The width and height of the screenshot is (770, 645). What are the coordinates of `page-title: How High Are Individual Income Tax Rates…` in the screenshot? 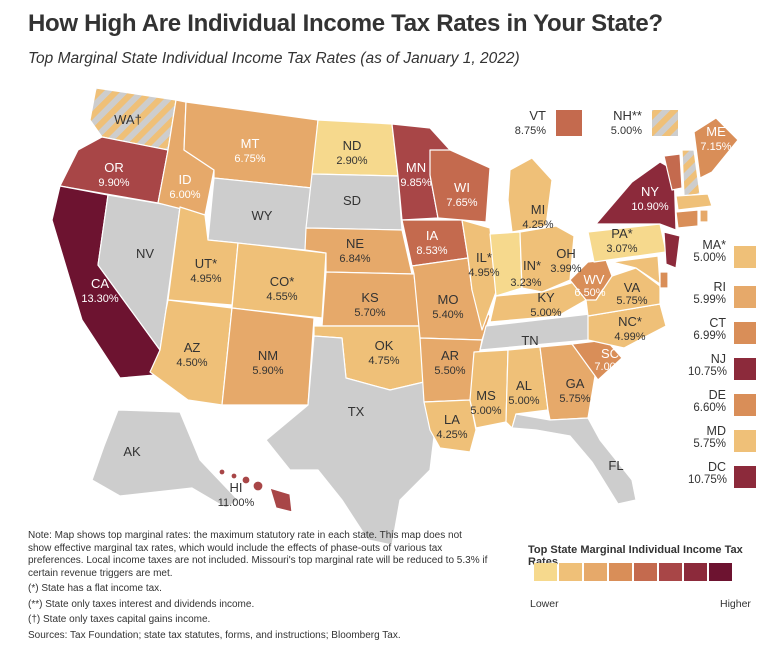 It's located at (345, 23).